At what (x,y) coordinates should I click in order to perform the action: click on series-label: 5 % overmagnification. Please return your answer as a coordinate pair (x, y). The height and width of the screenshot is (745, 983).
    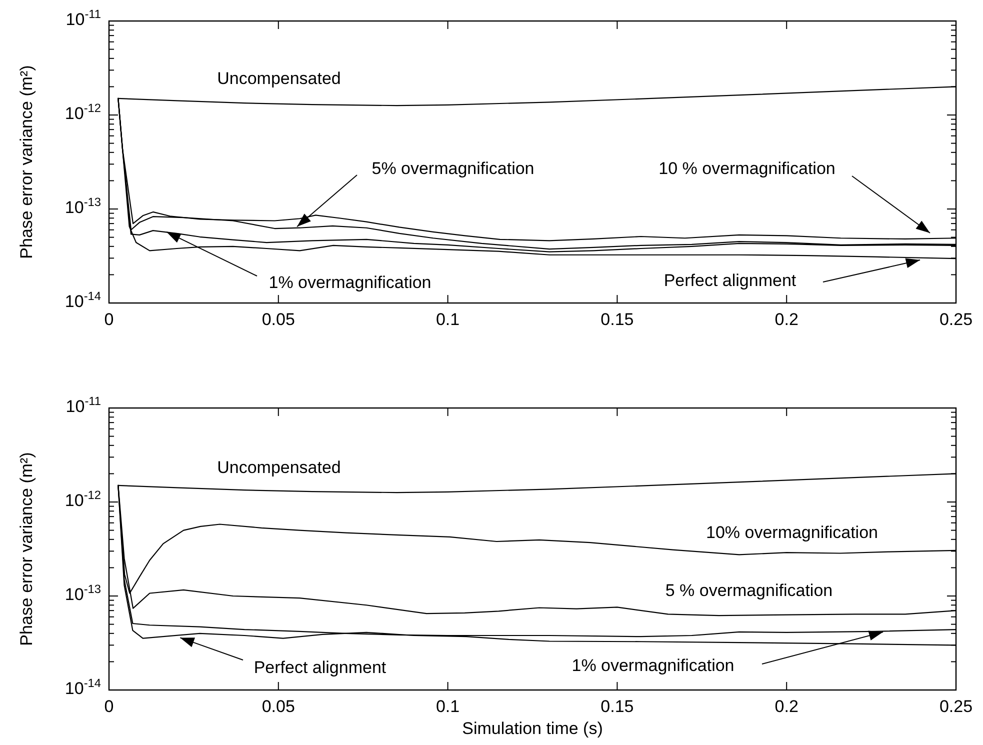
    Looking at the image, I should click on (749, 590).